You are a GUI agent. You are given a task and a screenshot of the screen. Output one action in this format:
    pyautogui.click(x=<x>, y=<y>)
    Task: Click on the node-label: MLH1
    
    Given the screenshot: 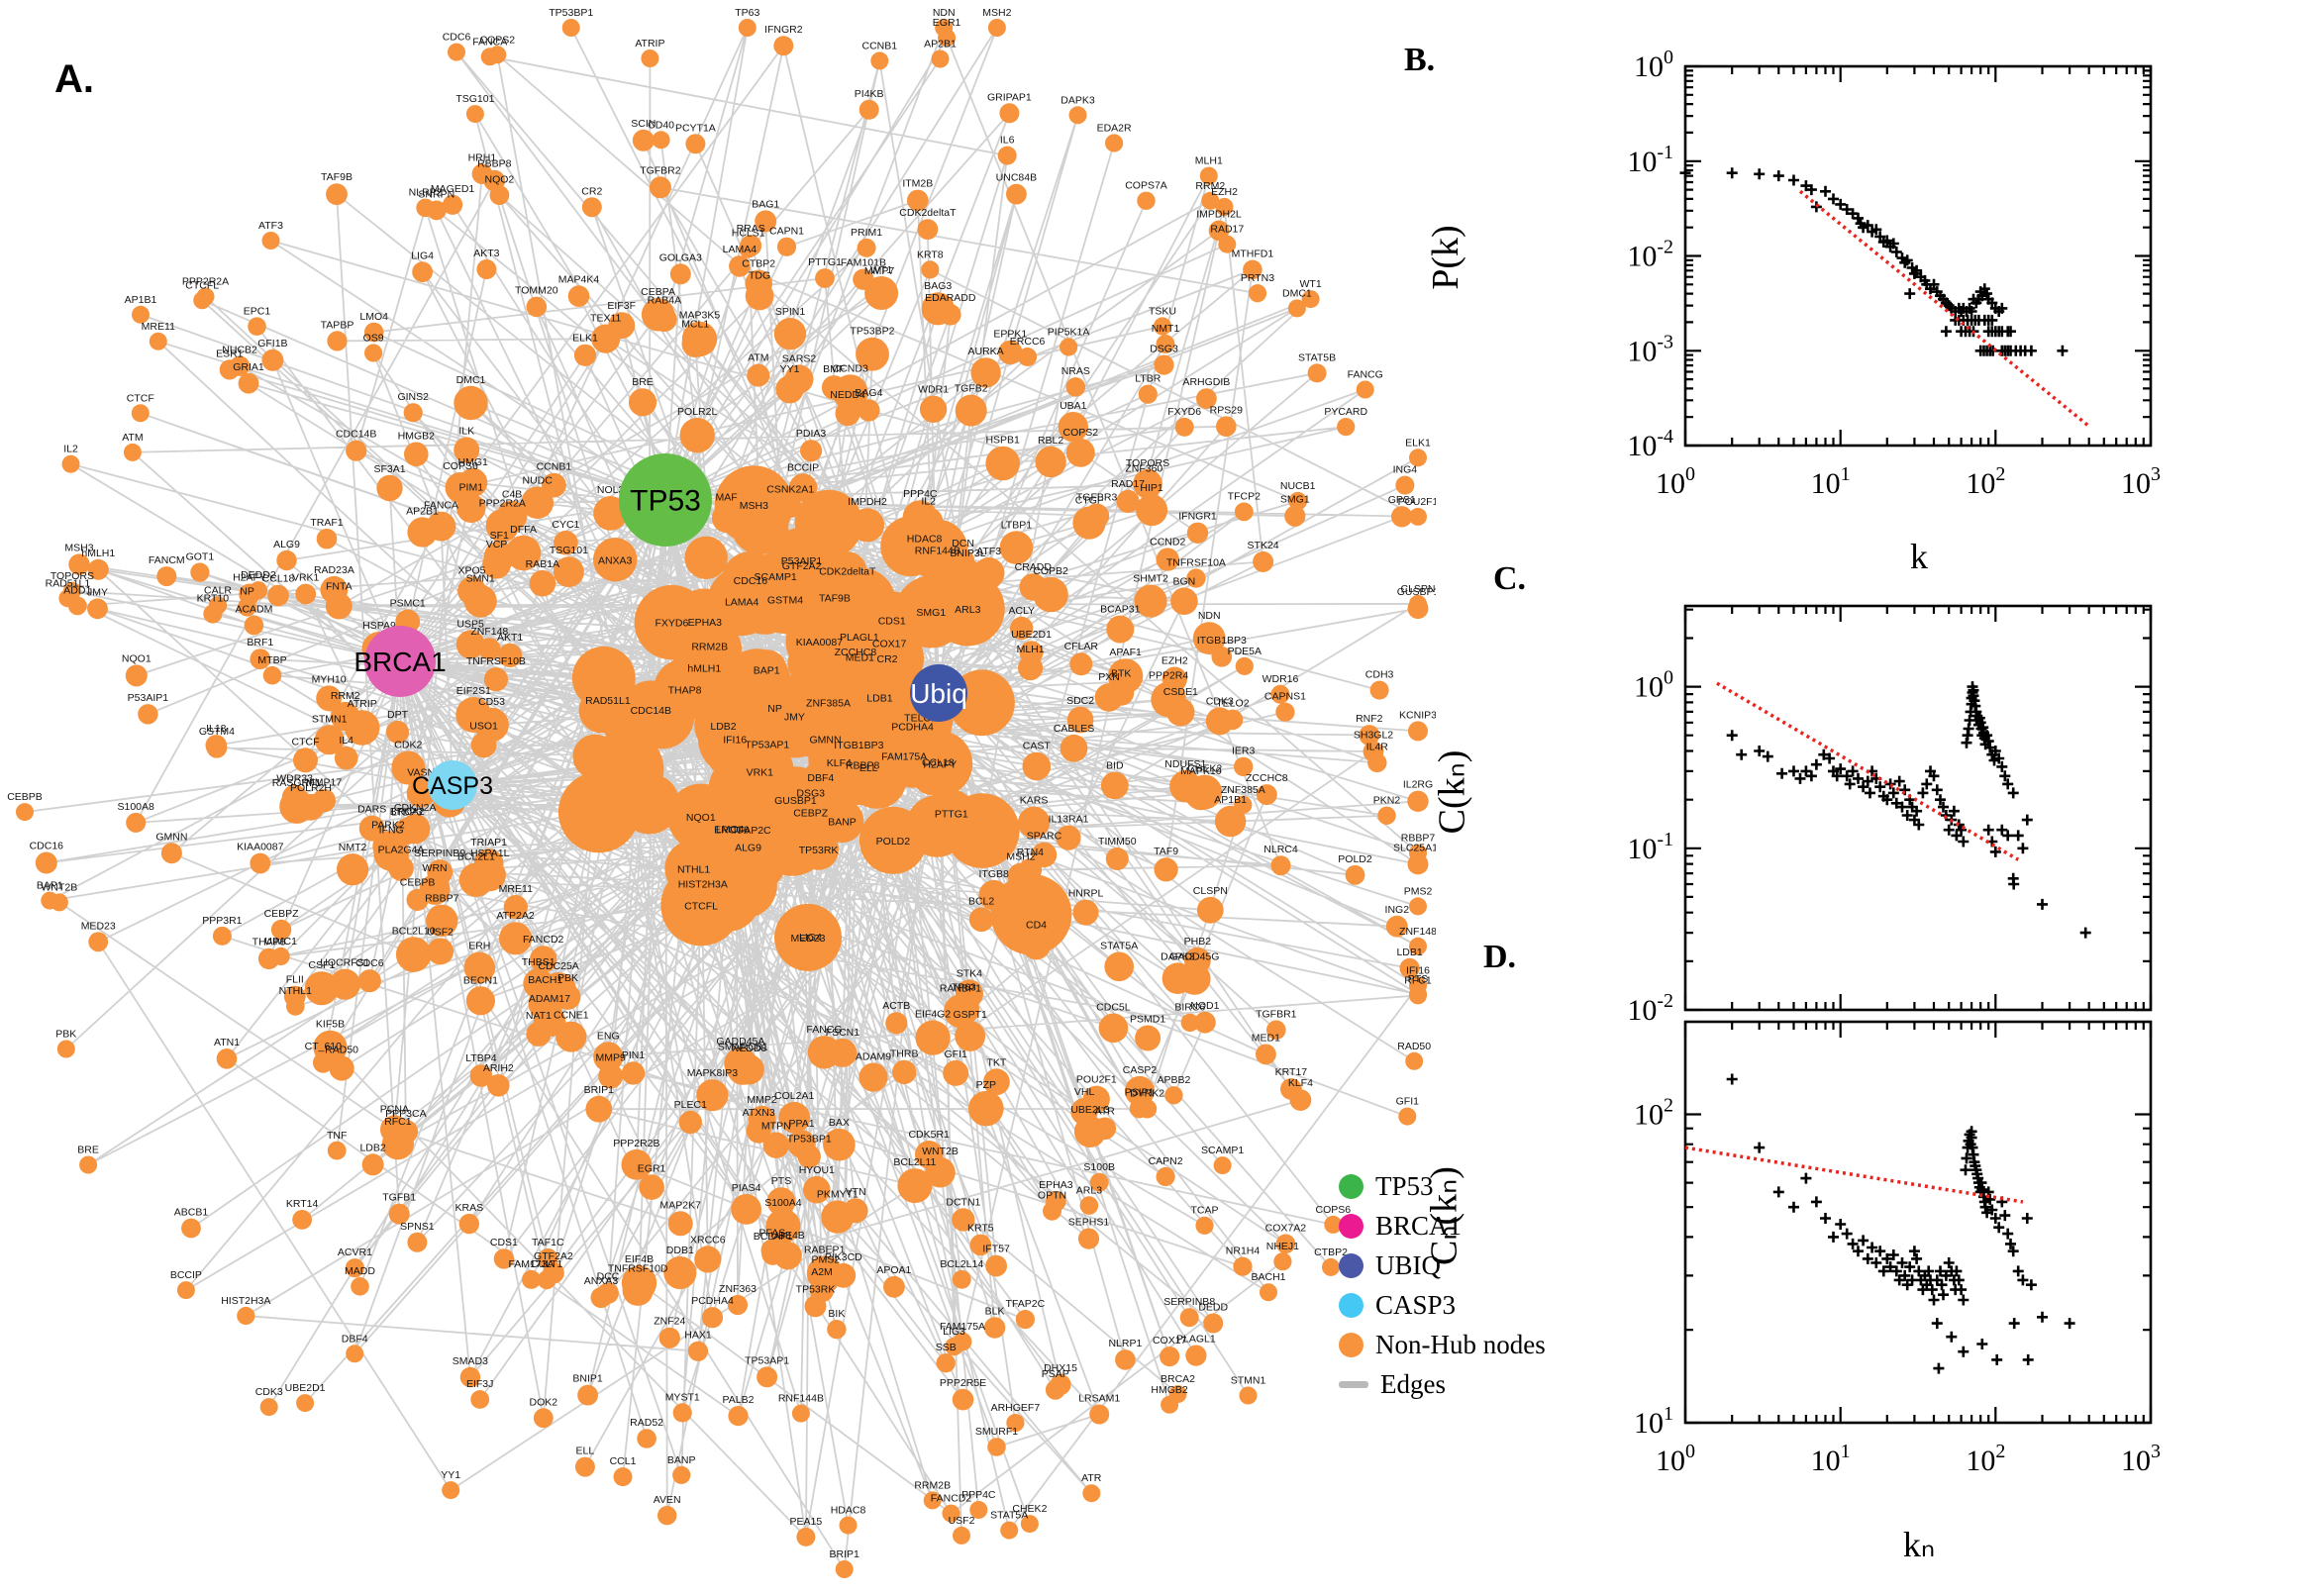 What is the action you would take?
    pyautogui.click(x=1031, y=649)
    